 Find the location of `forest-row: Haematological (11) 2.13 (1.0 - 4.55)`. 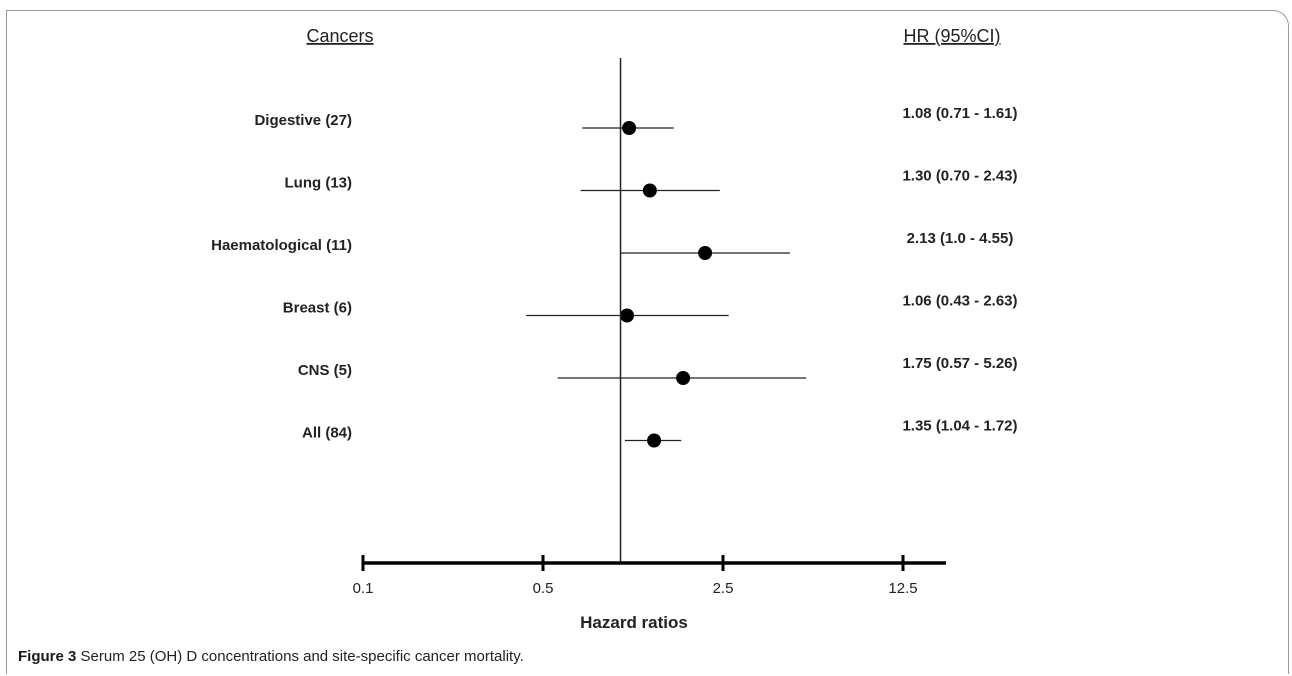

forest-row: Haematological (11) 2.13 (1.0 - 4.55) is located at coordinates (612, 245).